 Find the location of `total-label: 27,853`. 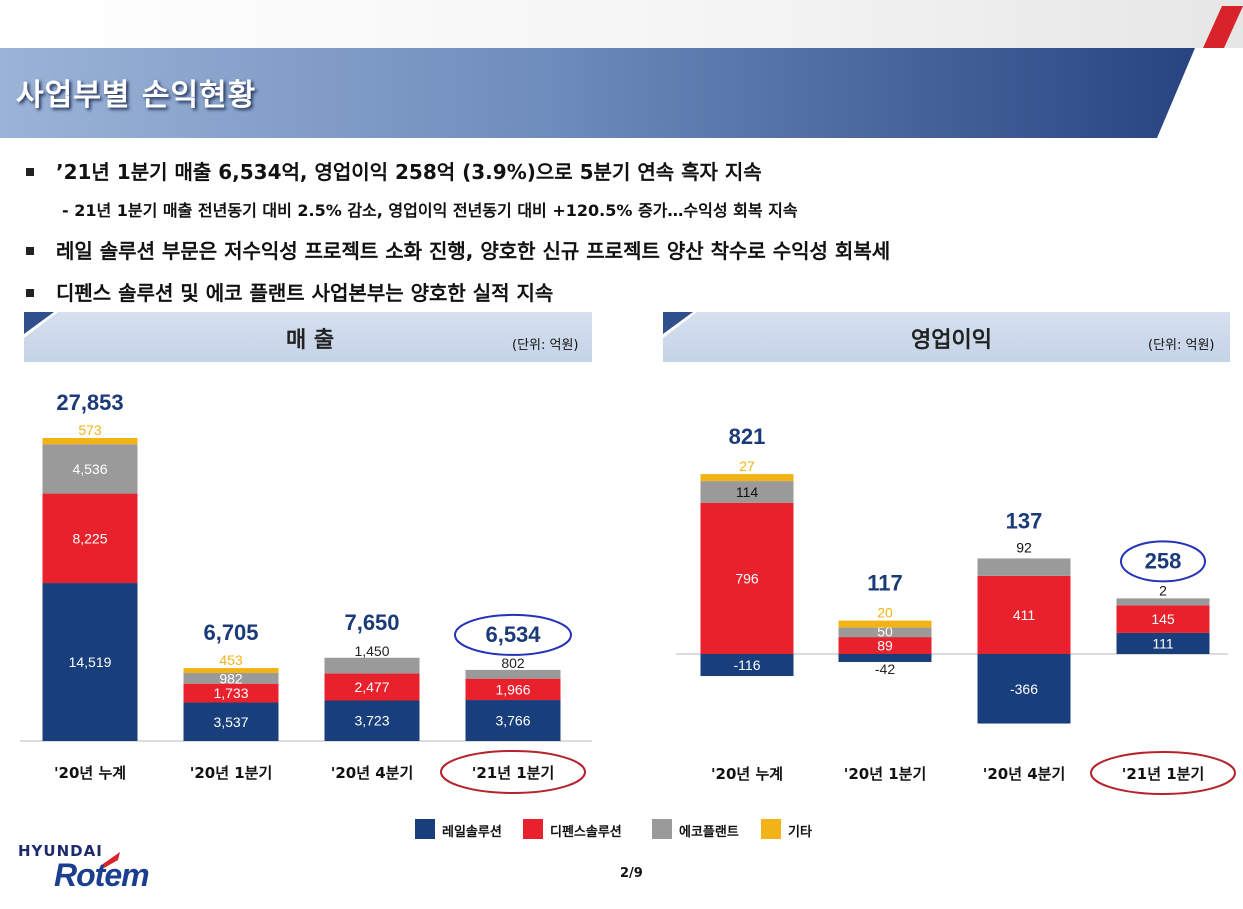

total-label: 27,853 is located at coordinates (89, 402).